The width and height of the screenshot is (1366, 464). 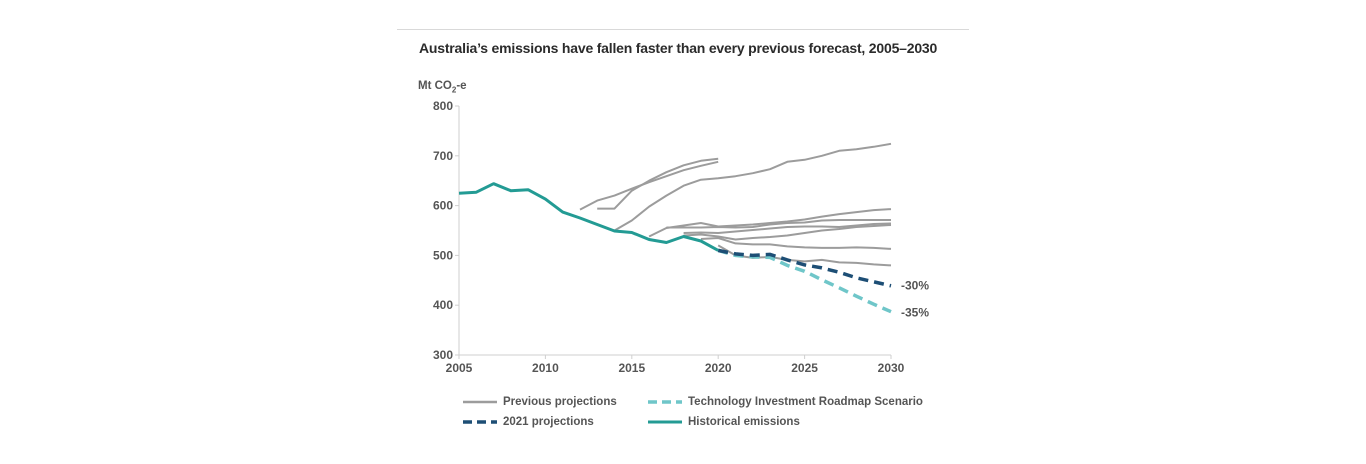 What do you see at coordinates (665, 402) in the screenshot?
I see `legend-swatch-tir` at bounding box center [665, 402].